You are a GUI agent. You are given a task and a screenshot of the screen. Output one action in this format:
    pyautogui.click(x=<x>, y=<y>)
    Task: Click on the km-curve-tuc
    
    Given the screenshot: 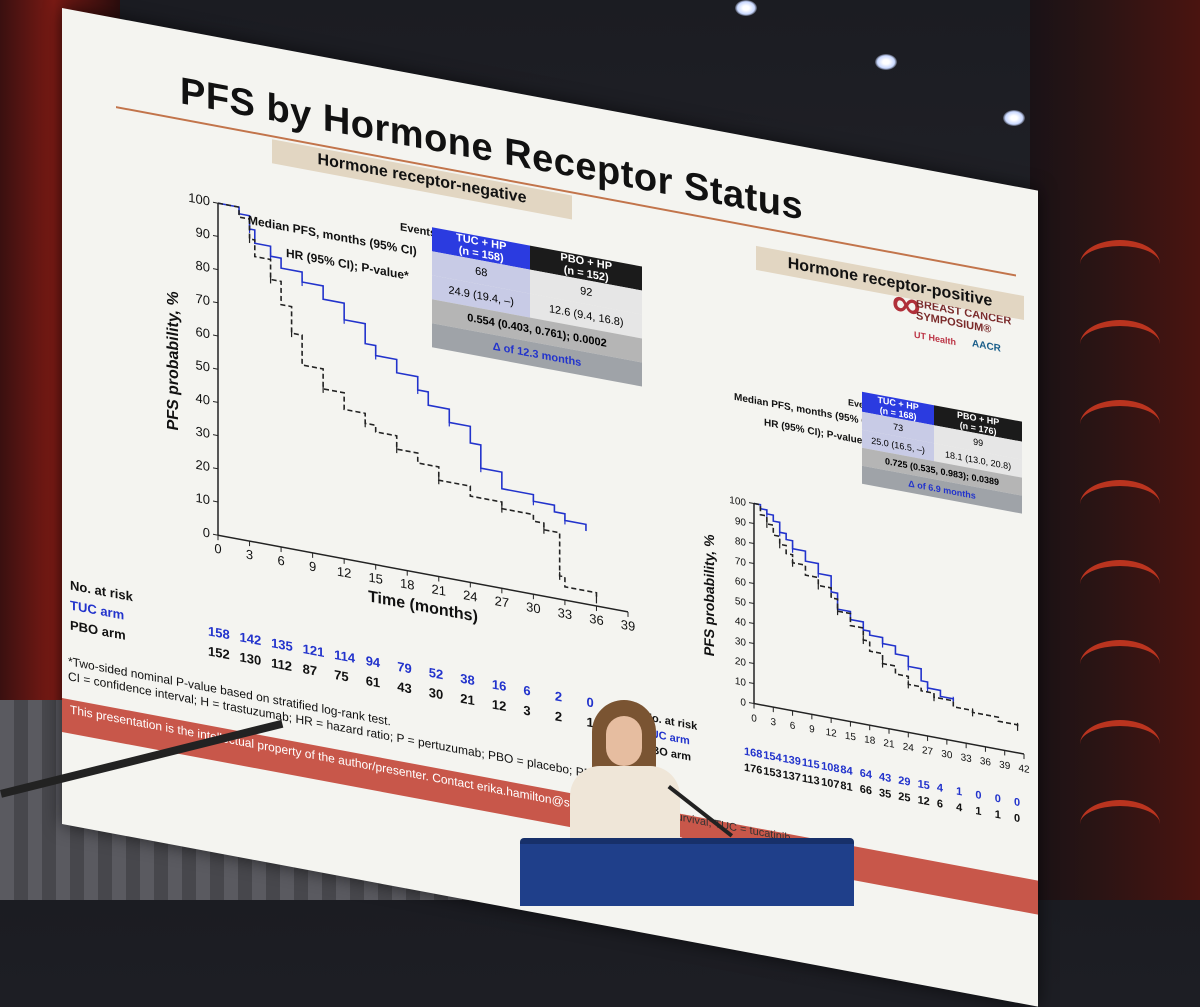 What is the action you would take?
    pyautogui.click(x=854, y=601)
    